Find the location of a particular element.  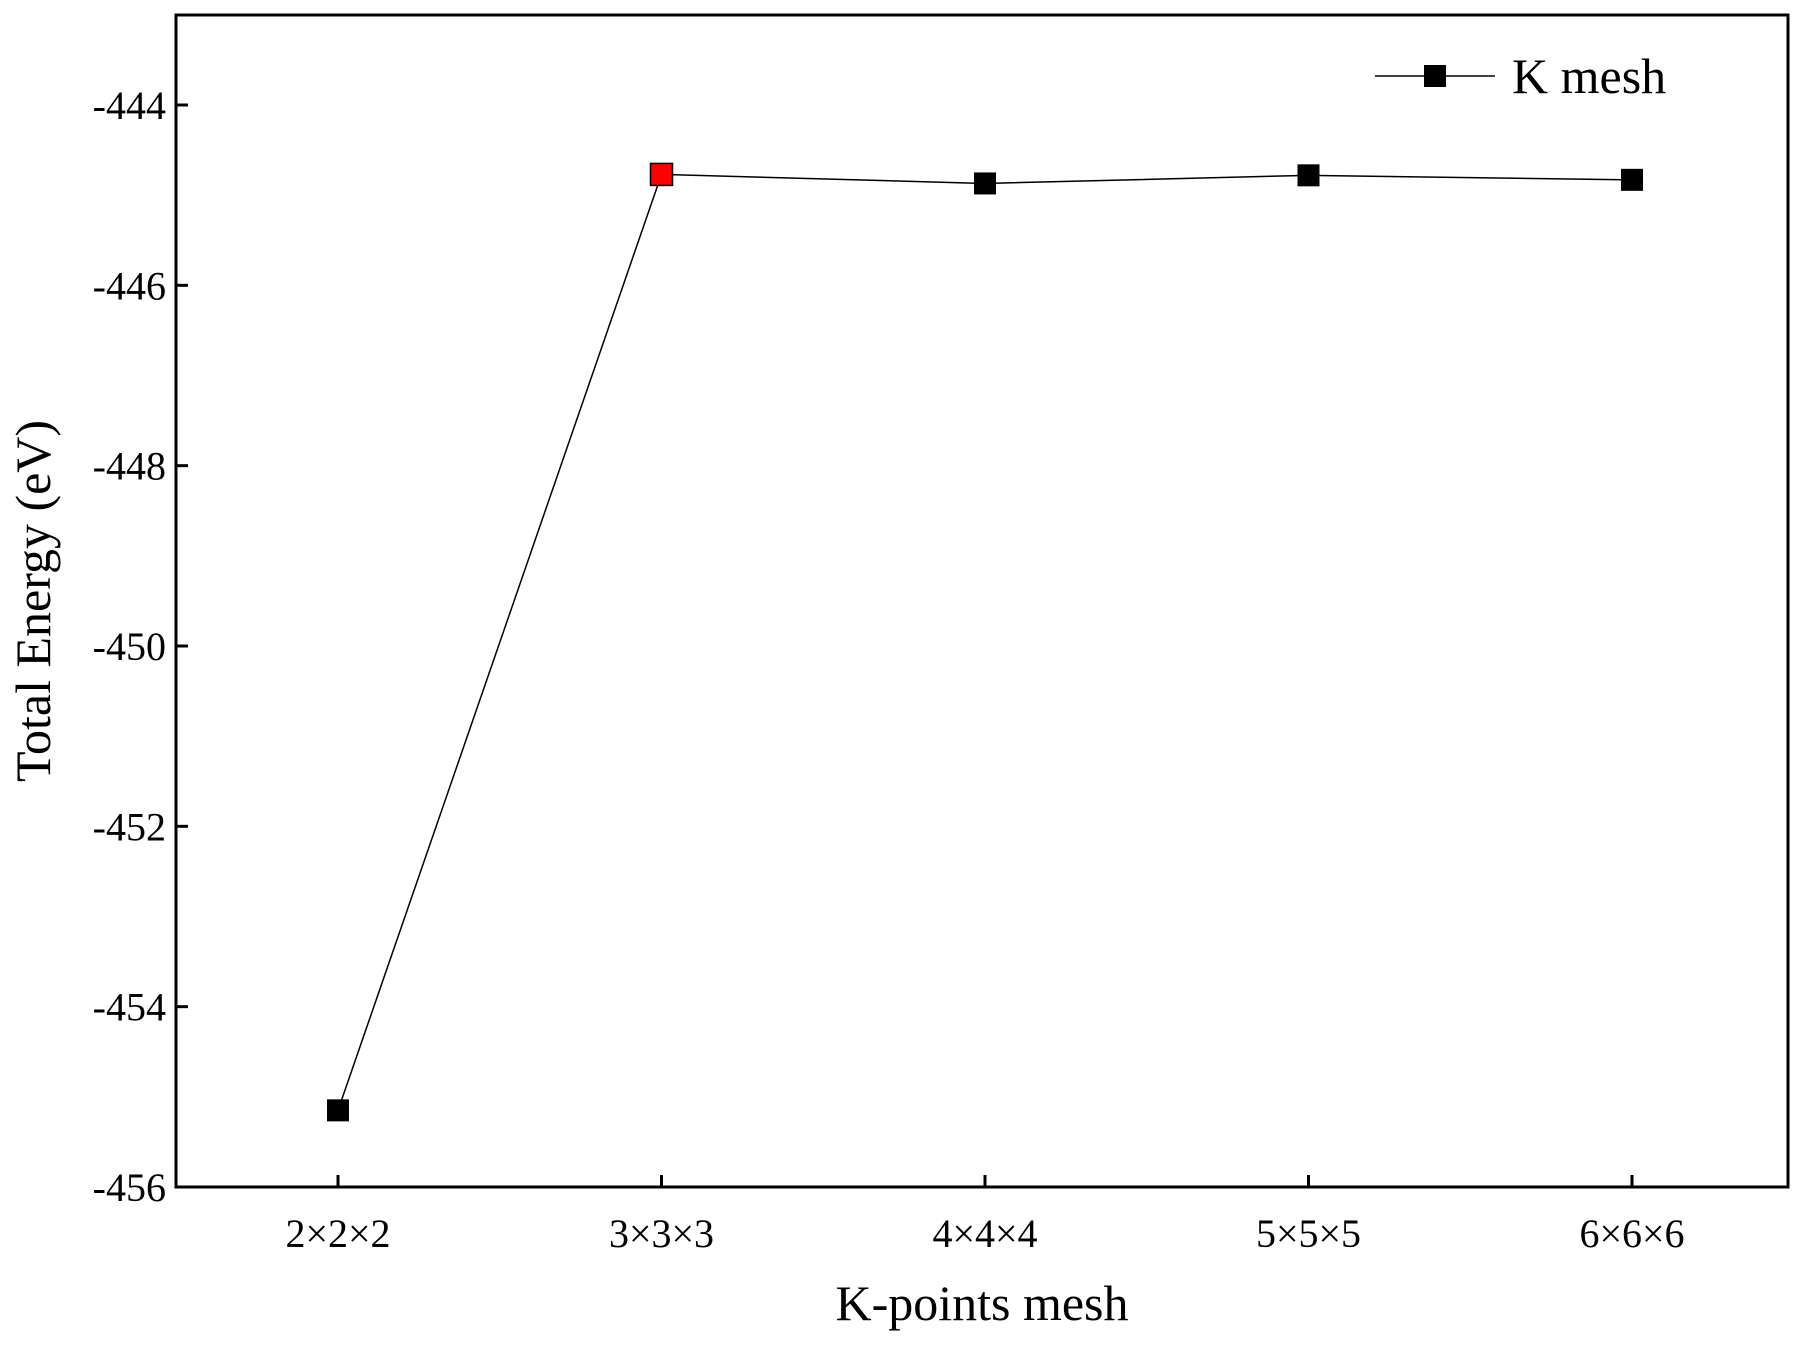

legend-marker is located at coordinates (1435, 76).